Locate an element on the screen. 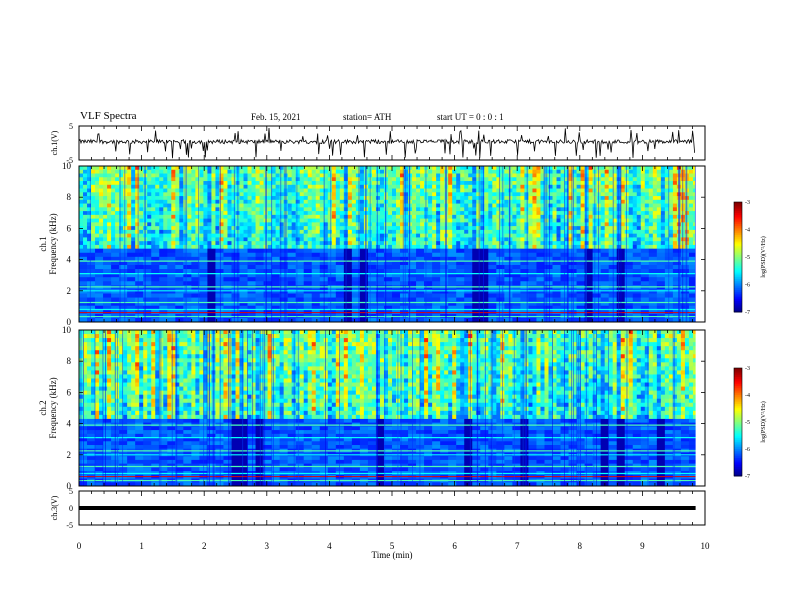  ch1-spectrogram-ytick-label: 0 is located at coordinates (69, 322).